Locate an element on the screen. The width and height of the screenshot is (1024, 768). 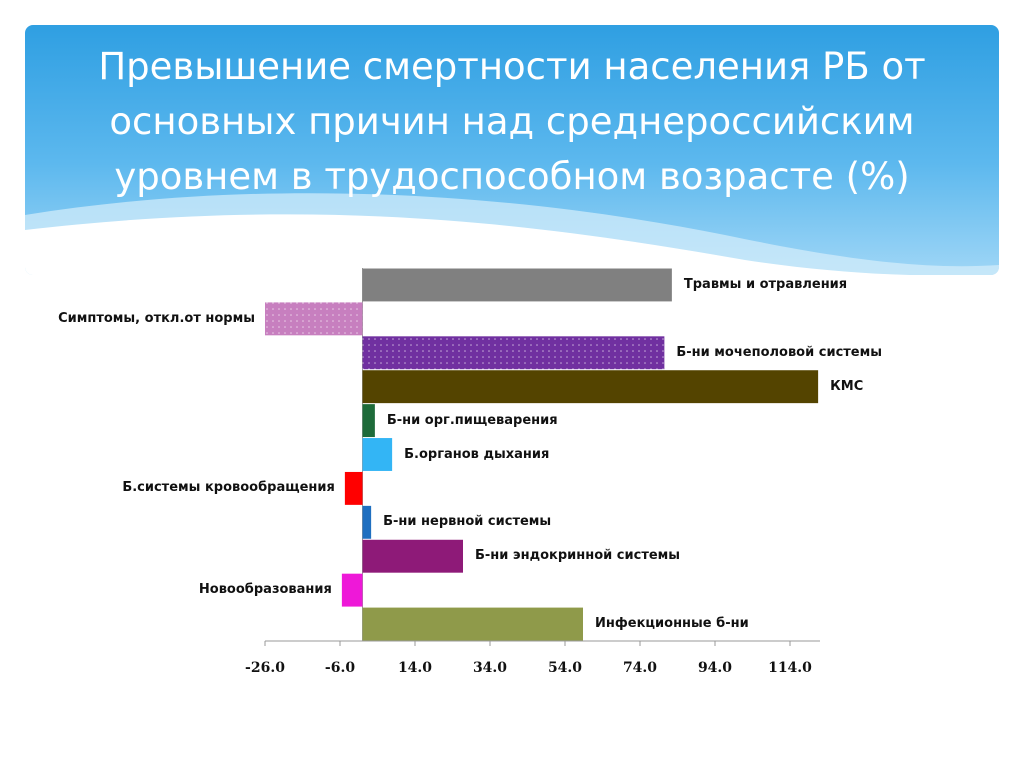
bar-label: Б-ни нервной системы is located at coordinates (467, 522).